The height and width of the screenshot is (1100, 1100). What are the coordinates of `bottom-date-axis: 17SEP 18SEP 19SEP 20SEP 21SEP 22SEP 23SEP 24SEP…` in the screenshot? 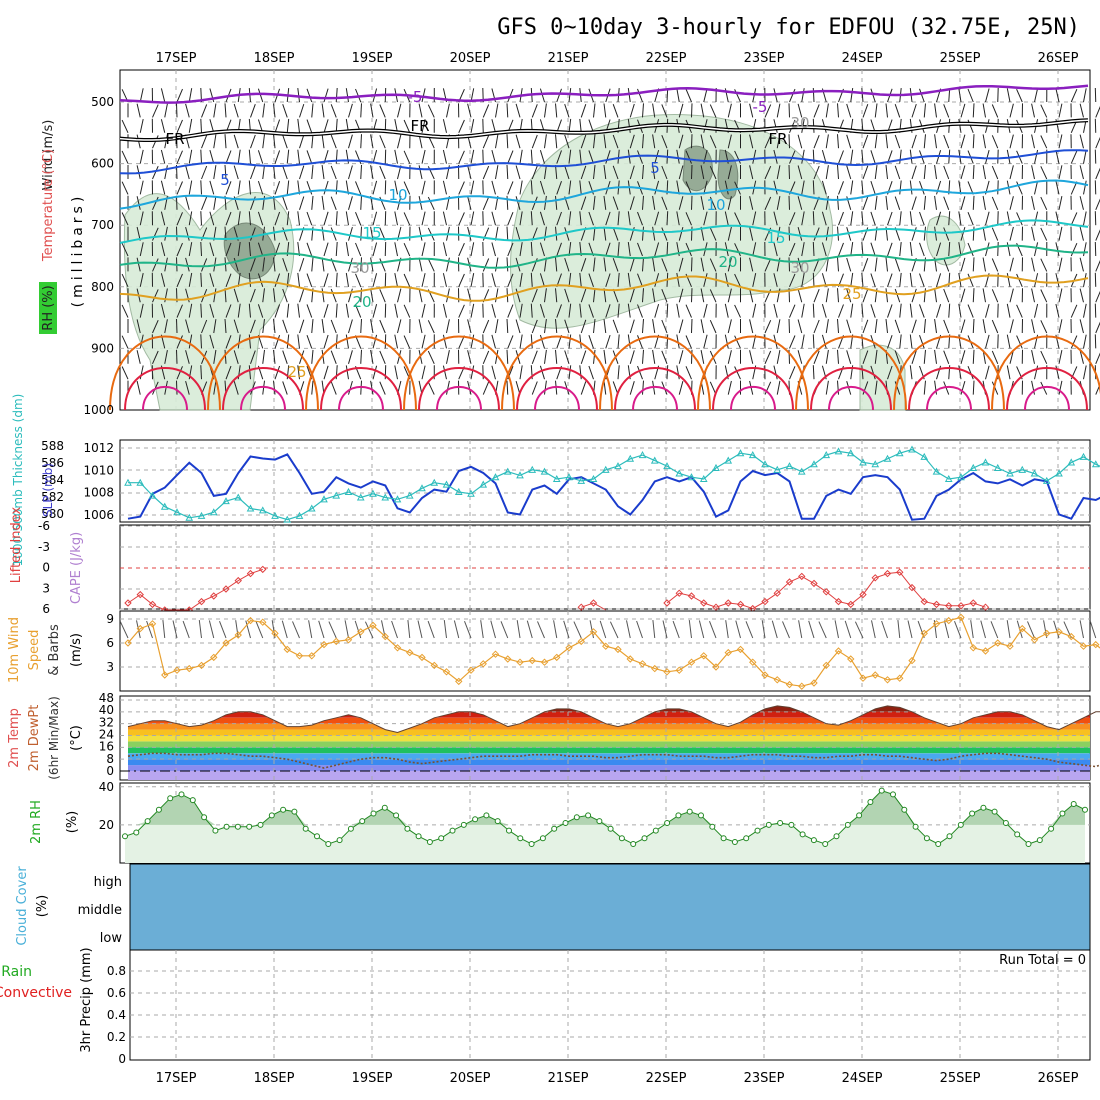 It's located at (617, 1078).